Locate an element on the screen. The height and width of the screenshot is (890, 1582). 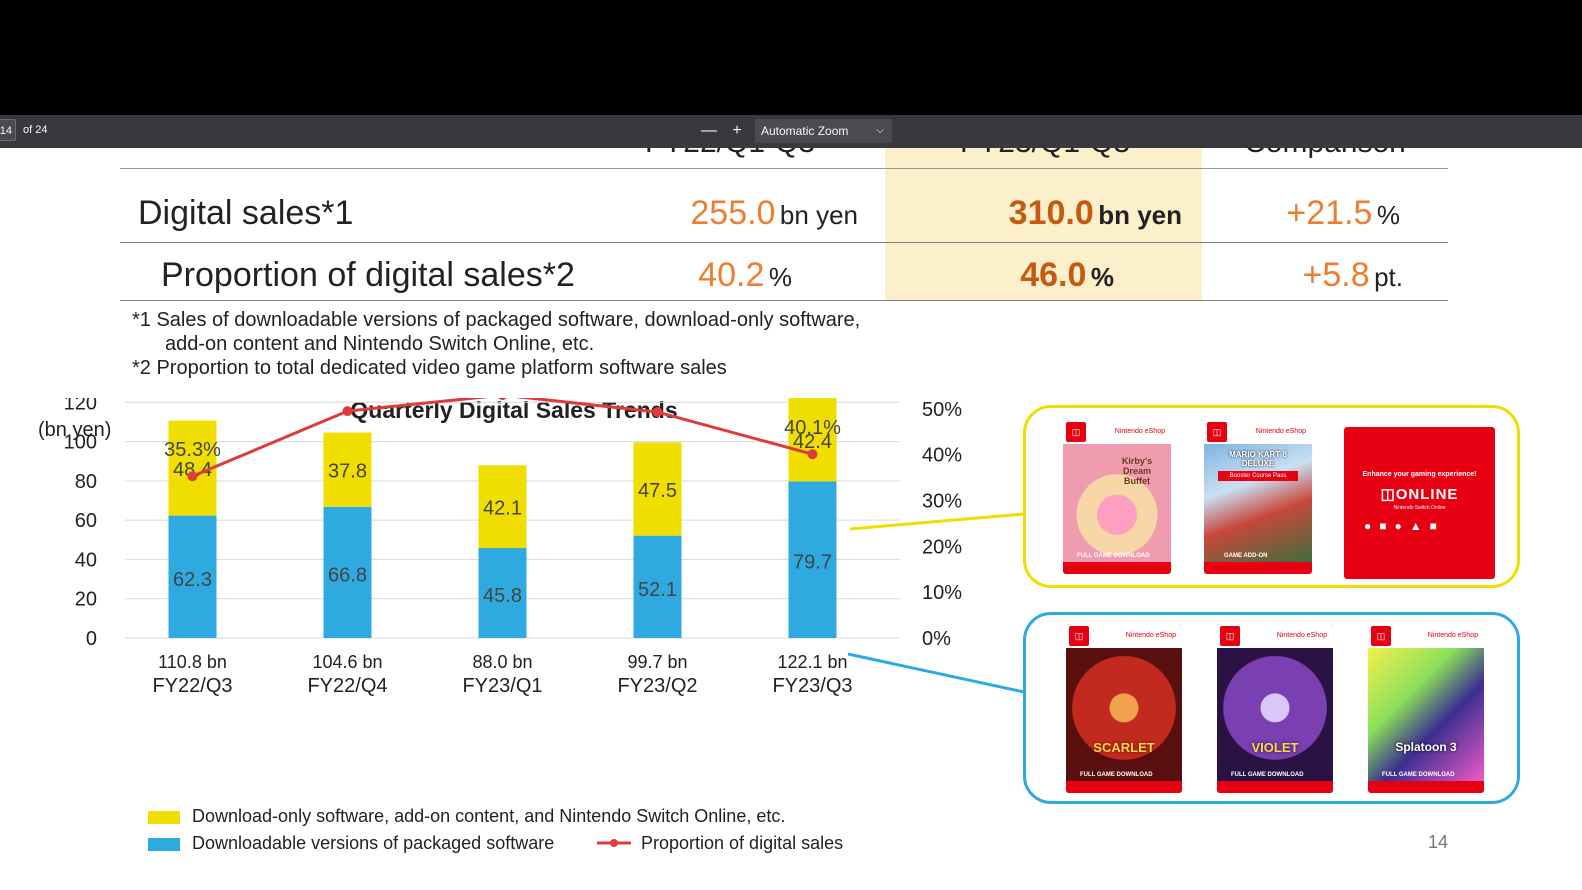
legend-swatch-yellow is located at coordinates (164, 817).